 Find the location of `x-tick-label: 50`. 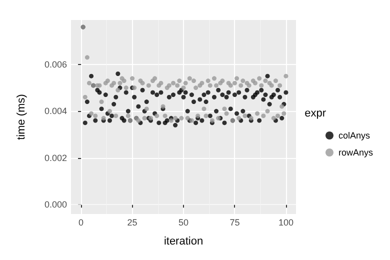

x-tick-label: 50 is located at coordinates (183, 223).